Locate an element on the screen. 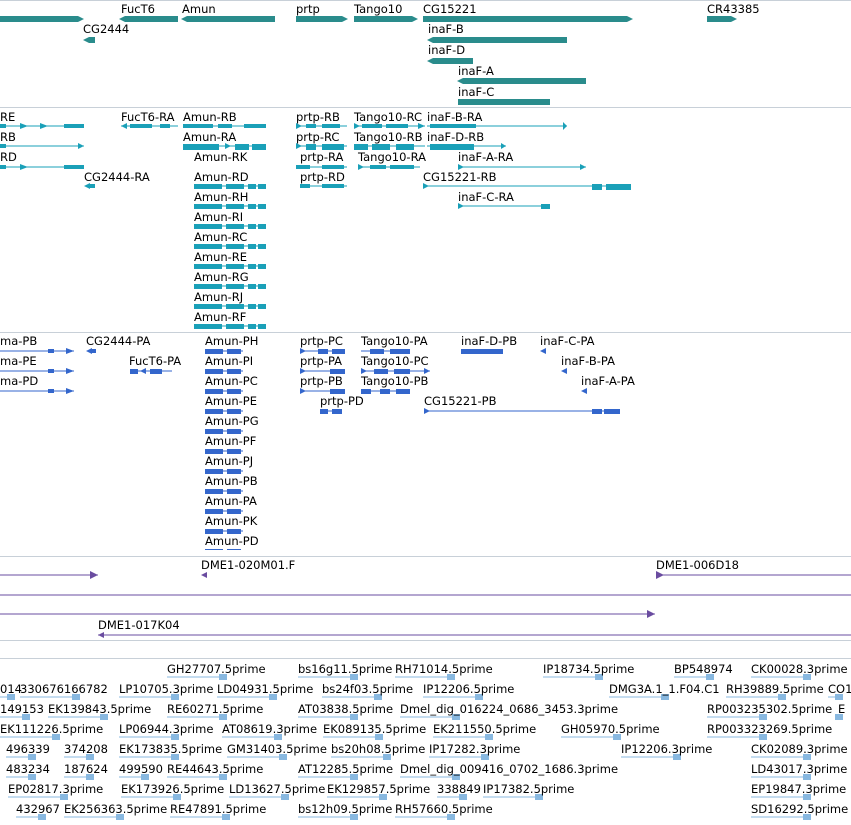 The image size is (851, 825). gene-label-inaf-c: inaF-C is located at coordinates (476, 92).